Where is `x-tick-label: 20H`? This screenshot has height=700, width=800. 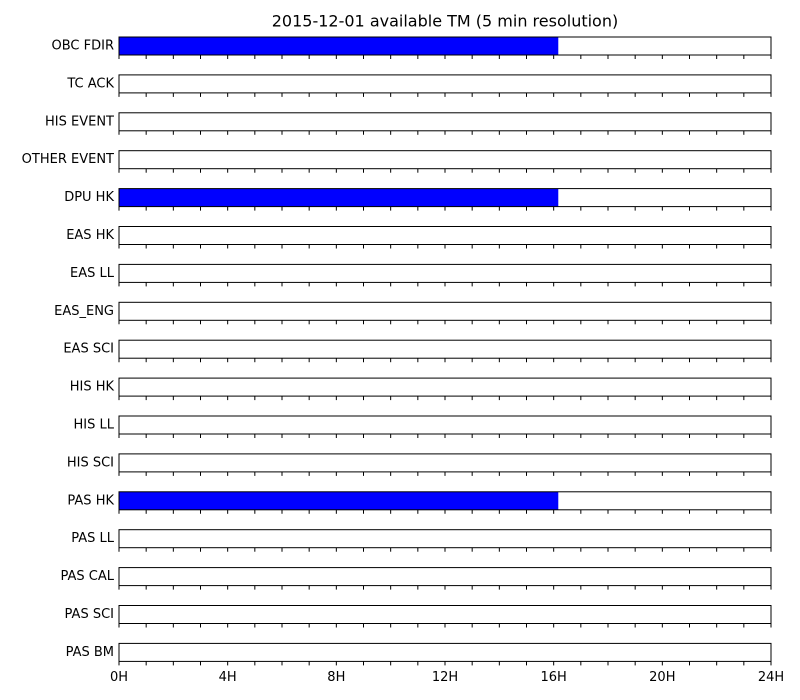
x-tick-label: 20H is located at coordinates (662, 677).